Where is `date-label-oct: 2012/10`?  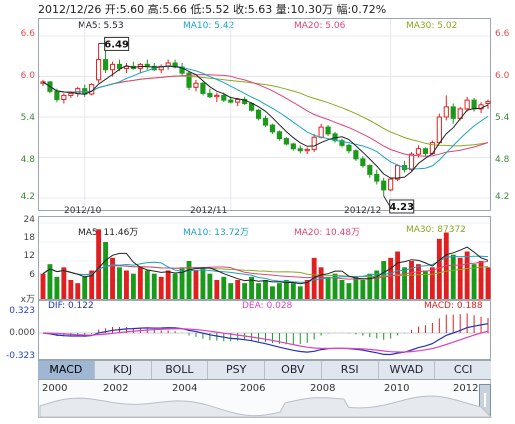 date-label-oct: 2012/10 is located at coordinates (83, 211).